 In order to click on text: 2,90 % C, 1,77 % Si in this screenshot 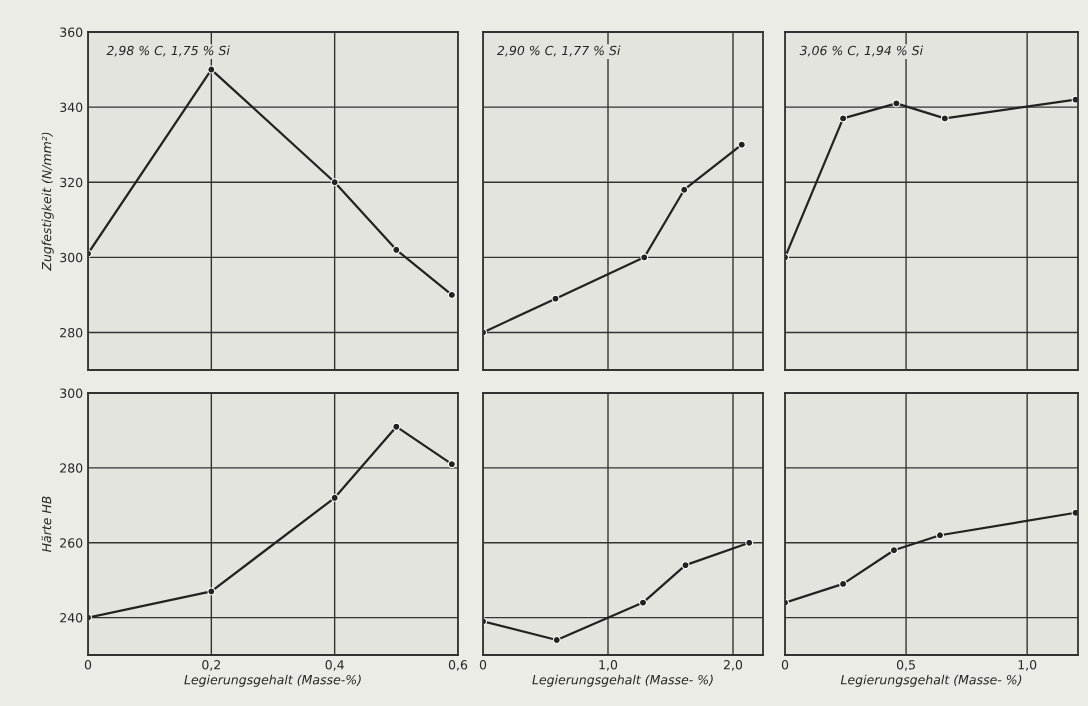, I will do `click(559, 51)`.